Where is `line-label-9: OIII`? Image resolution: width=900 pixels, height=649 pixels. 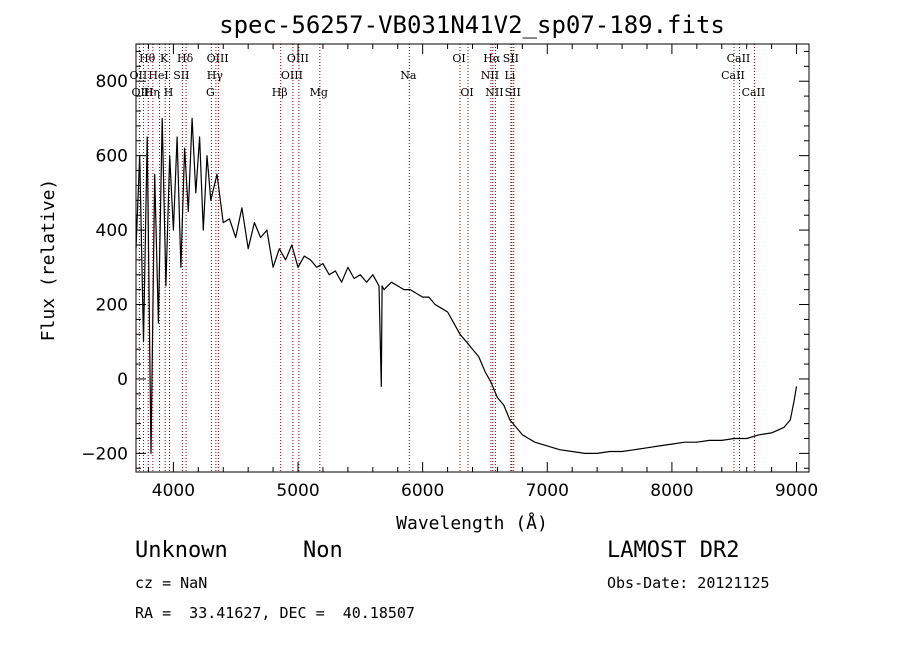
line-label-9: OIII is located at coordinates (218, 58).